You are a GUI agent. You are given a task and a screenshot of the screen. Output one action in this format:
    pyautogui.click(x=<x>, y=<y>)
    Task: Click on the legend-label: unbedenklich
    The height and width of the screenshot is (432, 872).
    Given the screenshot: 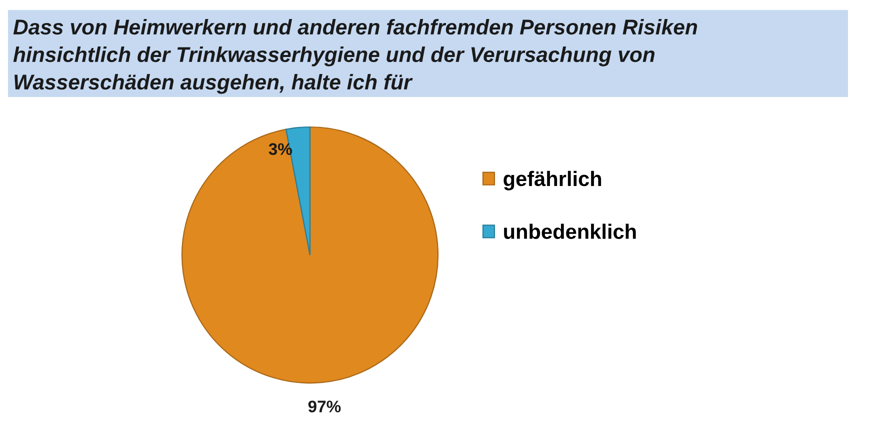 What is the action you would take?
    pyautogui.click(x=570, y=232)
    